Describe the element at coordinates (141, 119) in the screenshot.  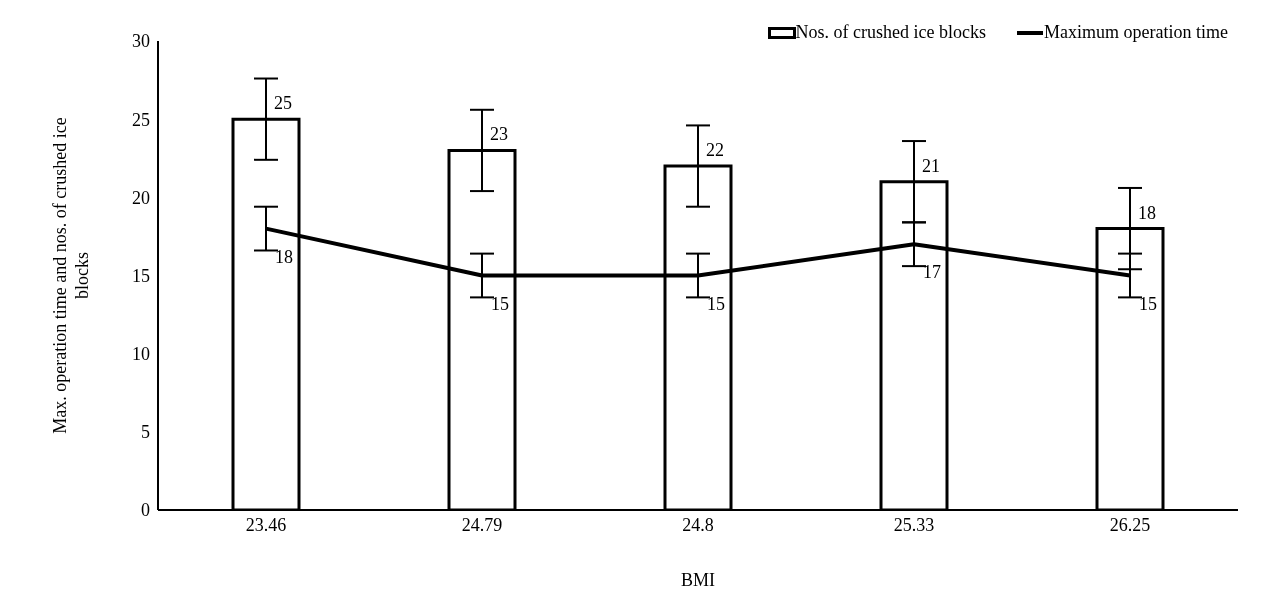
I see `y-tick-label: 25` at that location.